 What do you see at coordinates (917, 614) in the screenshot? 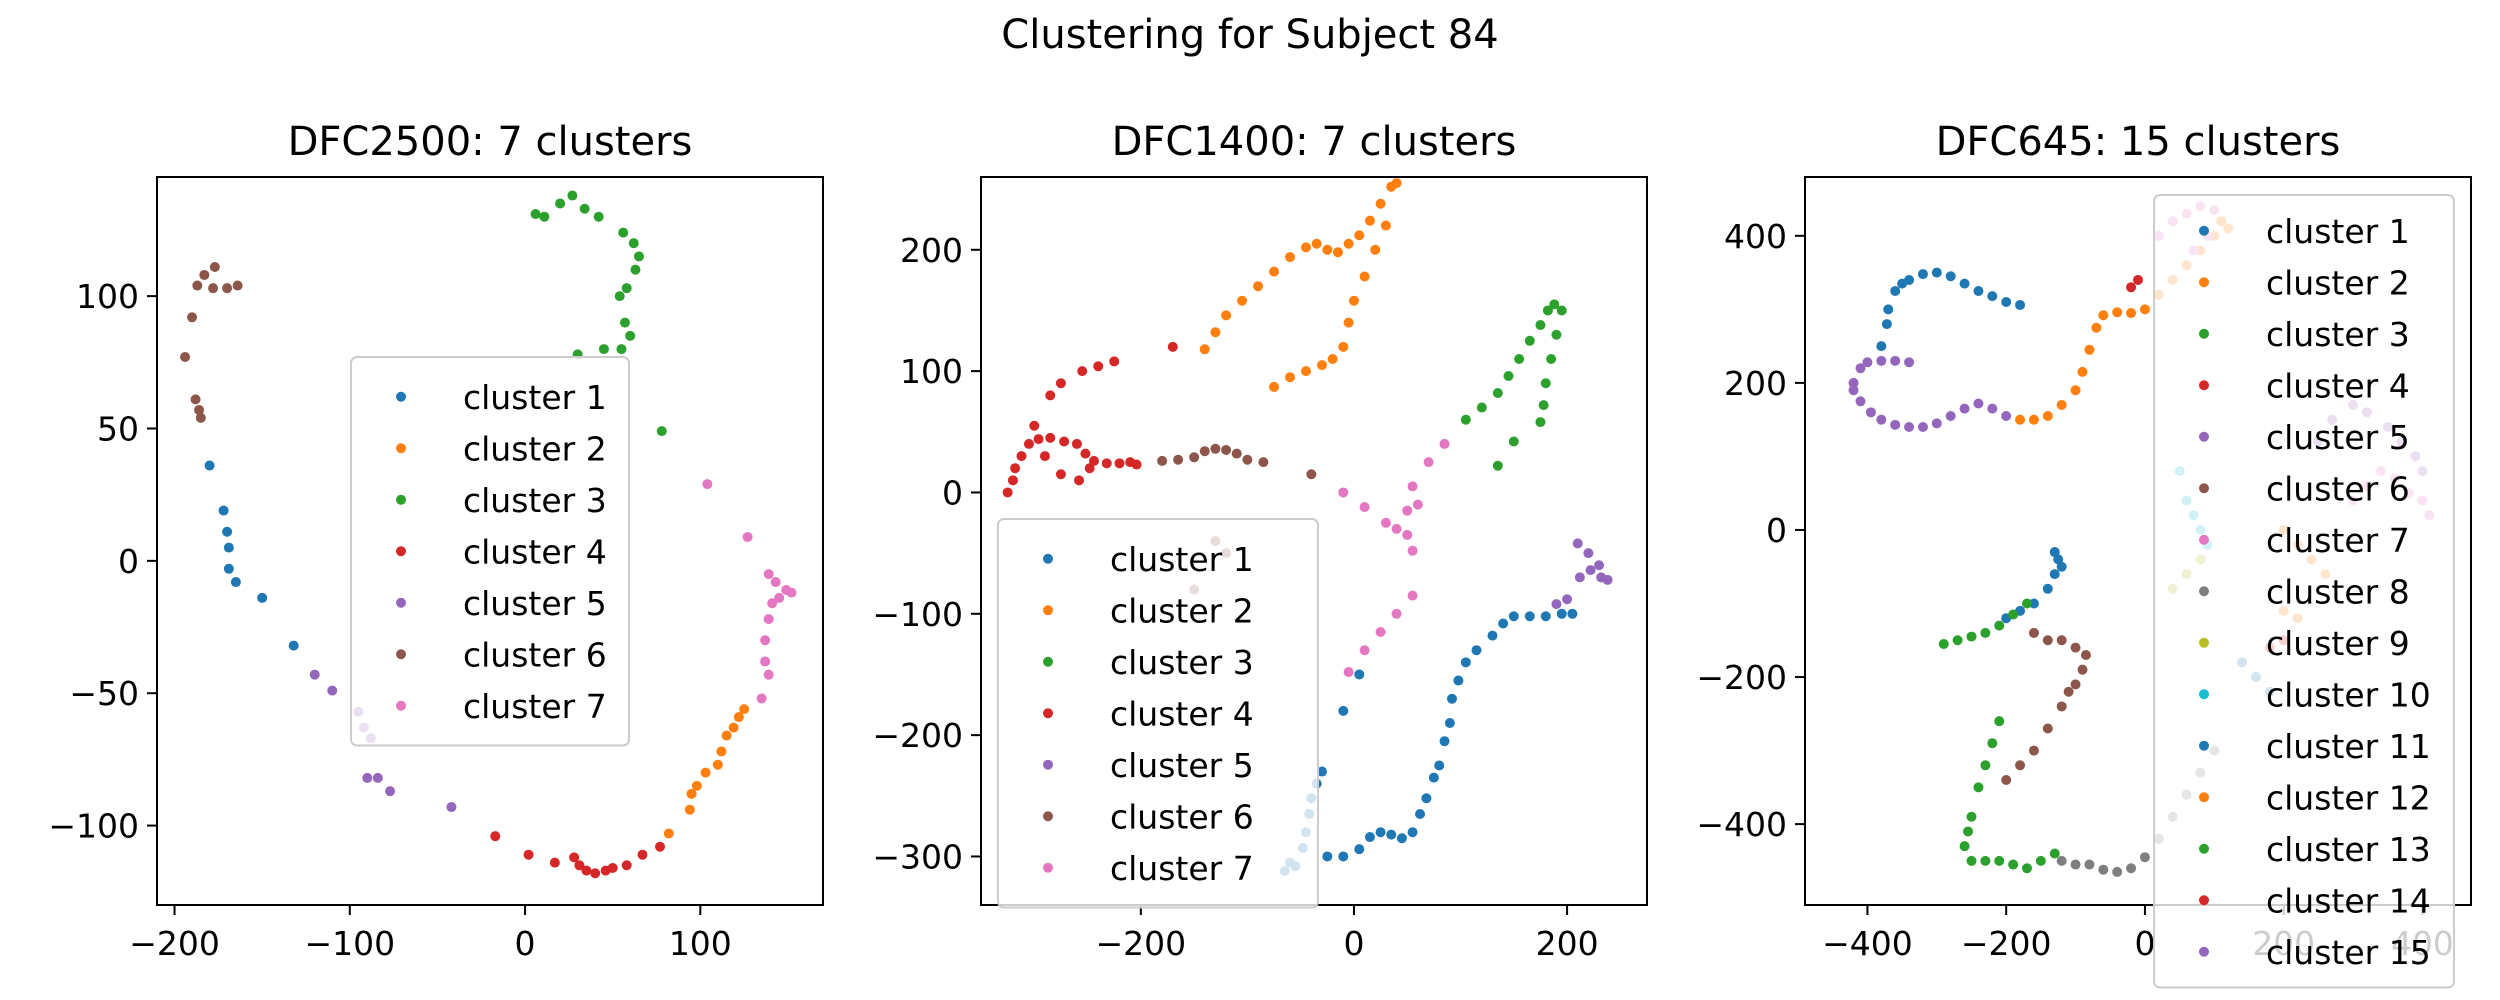
I see `y-tick-label: −100` at bounding box center [917, 614].